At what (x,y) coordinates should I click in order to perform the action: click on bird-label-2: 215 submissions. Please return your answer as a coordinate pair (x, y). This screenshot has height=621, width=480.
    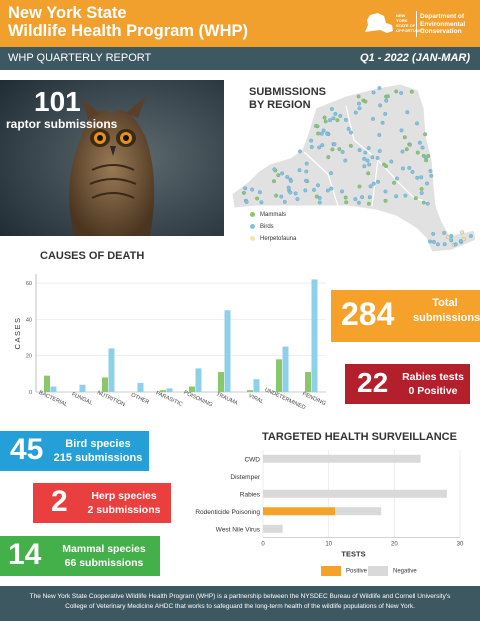
    Looking at the image, I should click on (98, 458).